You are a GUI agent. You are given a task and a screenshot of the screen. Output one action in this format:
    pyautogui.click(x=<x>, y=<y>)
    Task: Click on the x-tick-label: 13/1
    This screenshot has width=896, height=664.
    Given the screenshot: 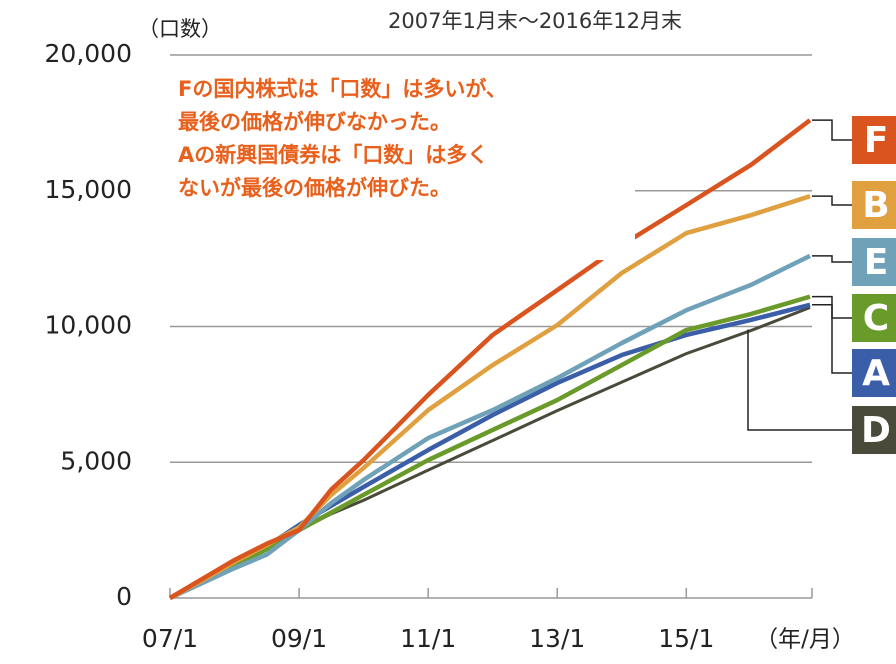 What is the action you would take?
    pyautogui.click(x=557, y=638)
    